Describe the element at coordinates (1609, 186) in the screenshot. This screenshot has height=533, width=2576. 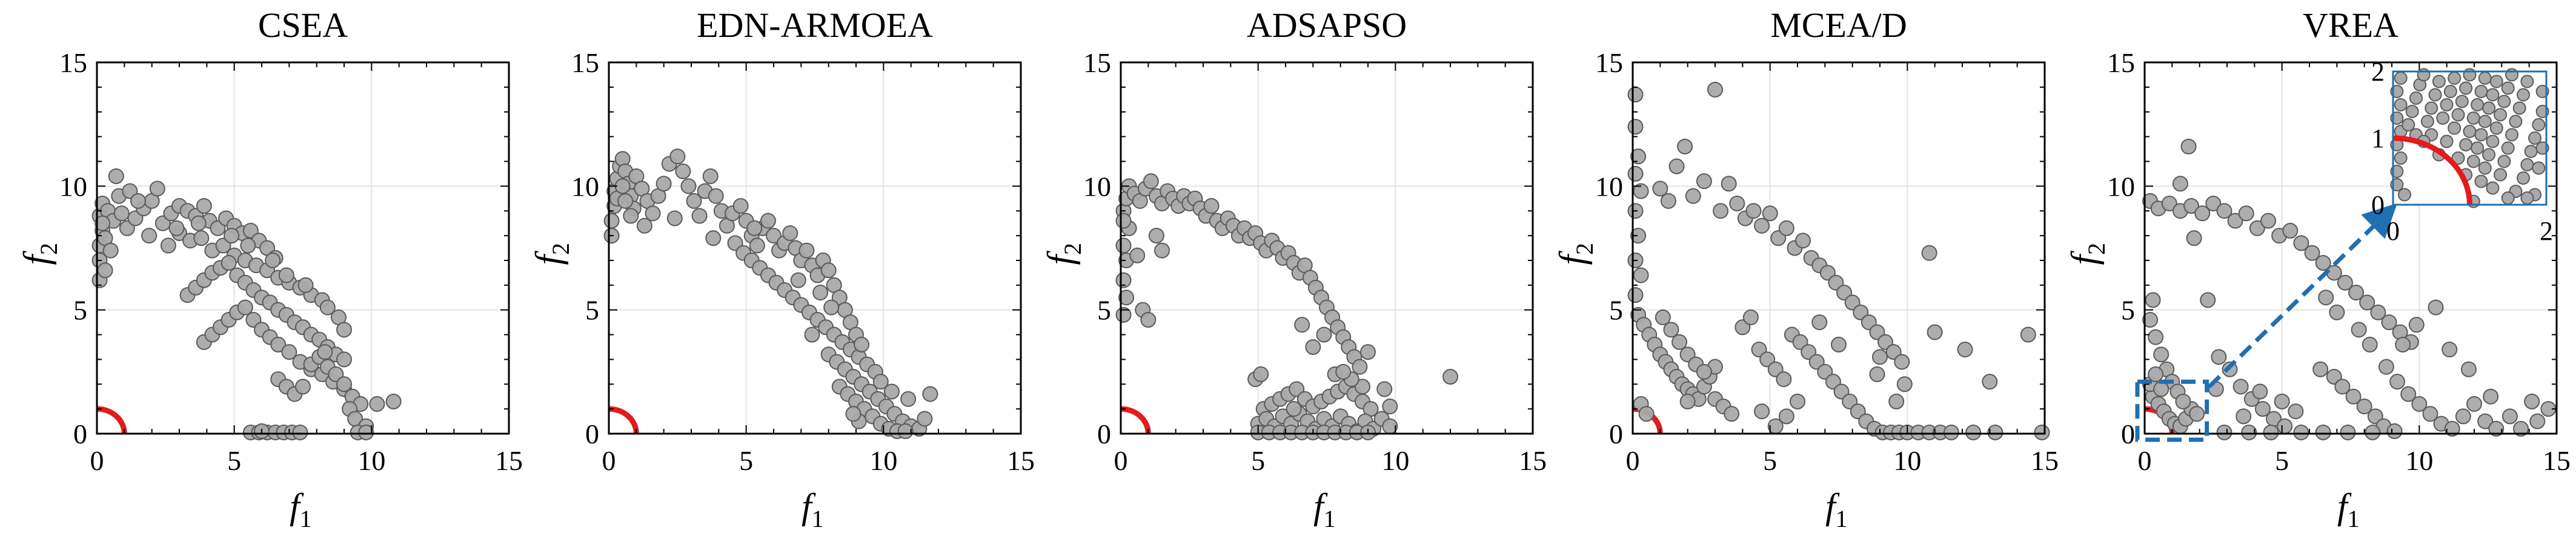
I see `y-tick-label: 10` at that location.